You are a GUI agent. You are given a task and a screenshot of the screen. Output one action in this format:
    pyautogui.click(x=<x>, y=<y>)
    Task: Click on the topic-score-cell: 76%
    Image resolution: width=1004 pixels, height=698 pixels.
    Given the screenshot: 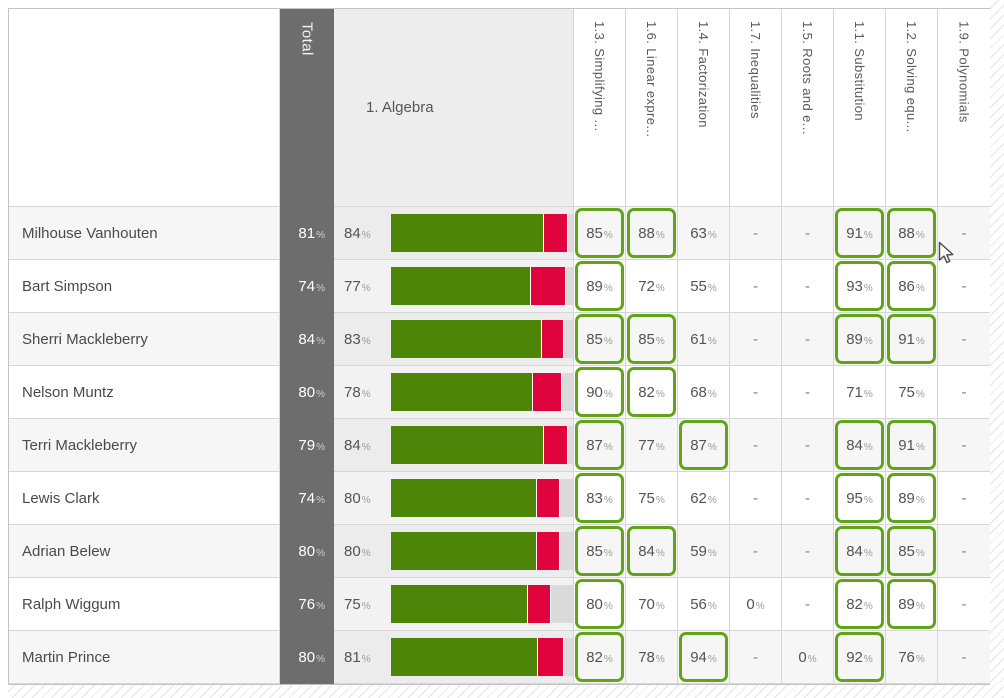 What is the action you would take?
    pyautogui.click(x=912, y=657)
    